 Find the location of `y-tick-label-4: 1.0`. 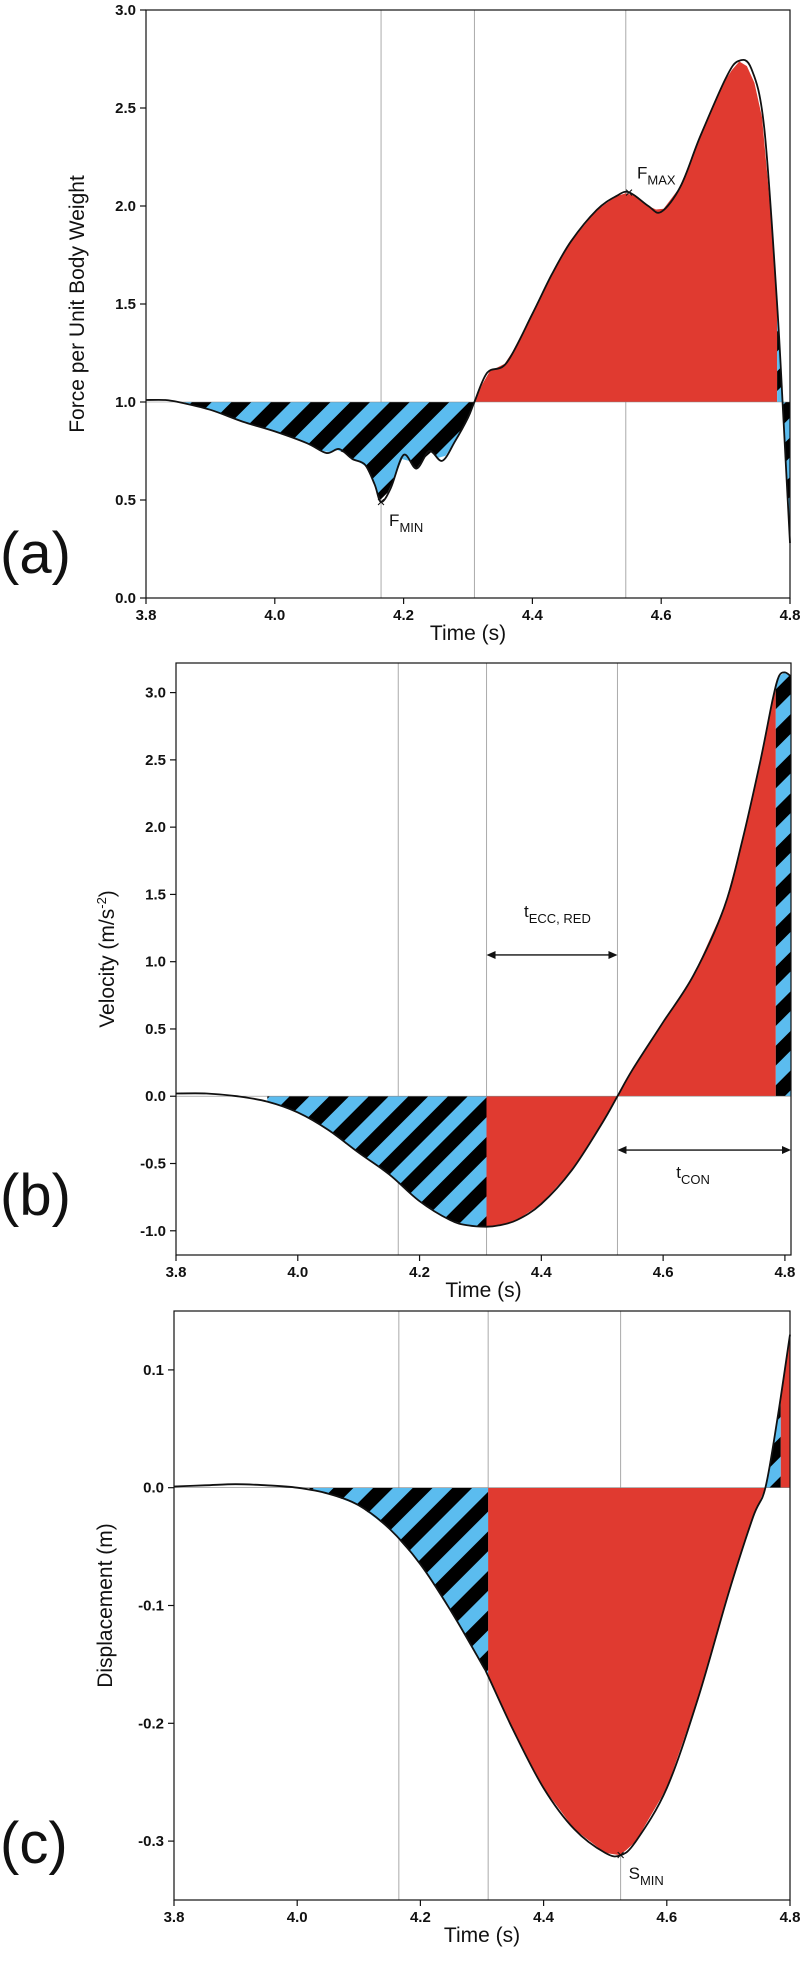

y-tick-label-4: 1.0 is located at coordinates (155, 962).